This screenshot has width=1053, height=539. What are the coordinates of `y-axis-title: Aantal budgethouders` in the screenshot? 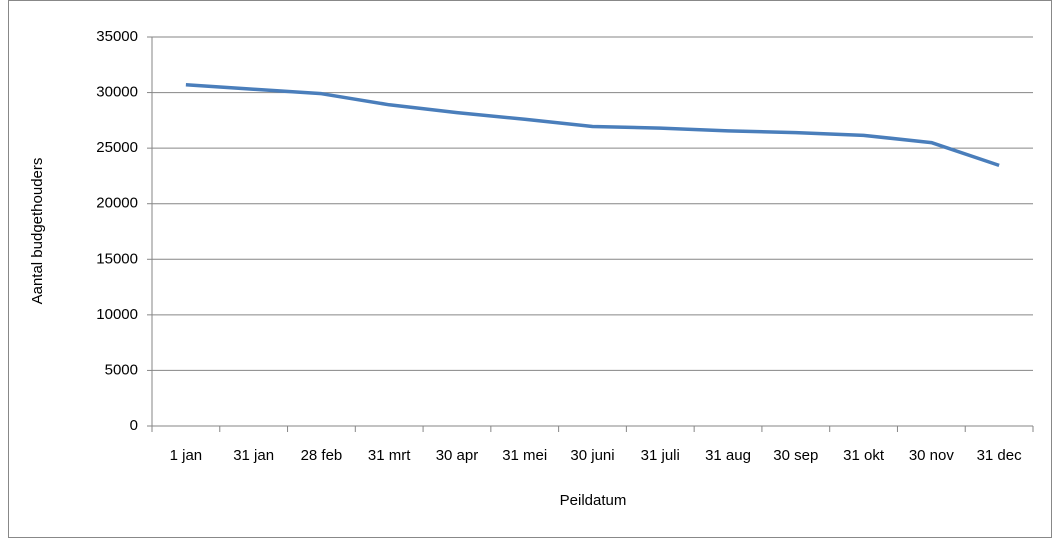 It's located at (37, 231).